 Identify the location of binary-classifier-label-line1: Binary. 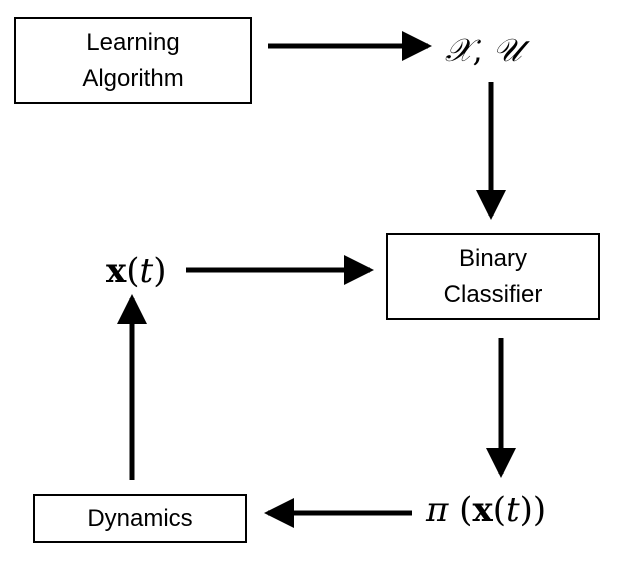
(493, 258).